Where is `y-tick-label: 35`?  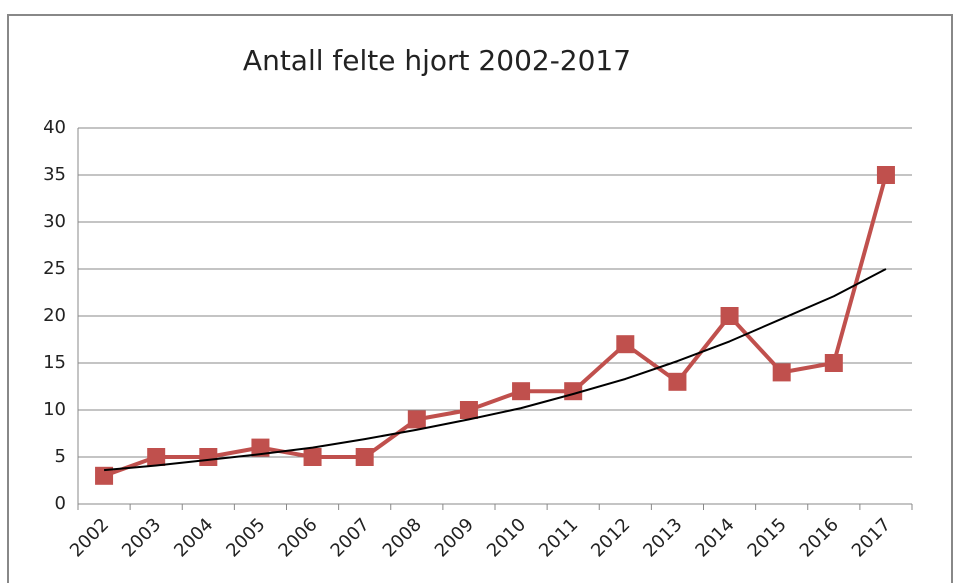
y-tick-label: 35 is located at coordinates (54, 174).